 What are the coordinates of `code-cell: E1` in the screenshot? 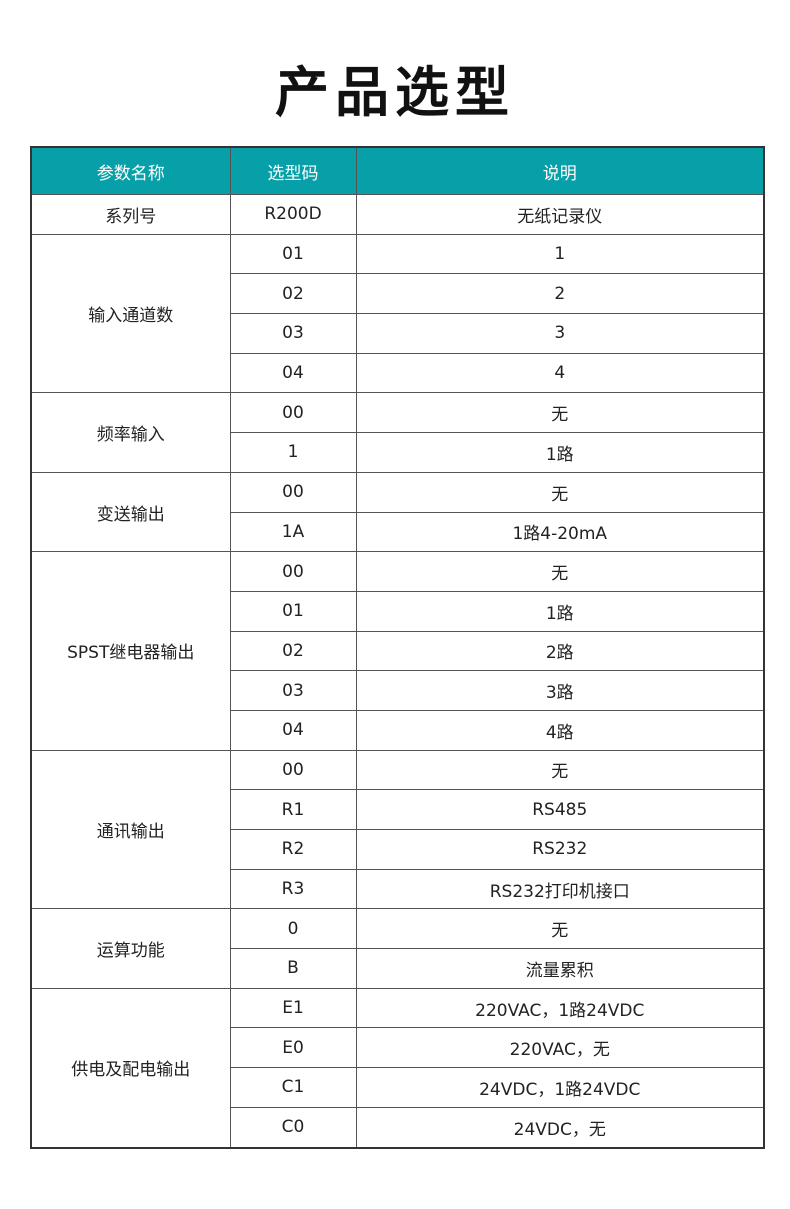 It's located at (293, 1008).